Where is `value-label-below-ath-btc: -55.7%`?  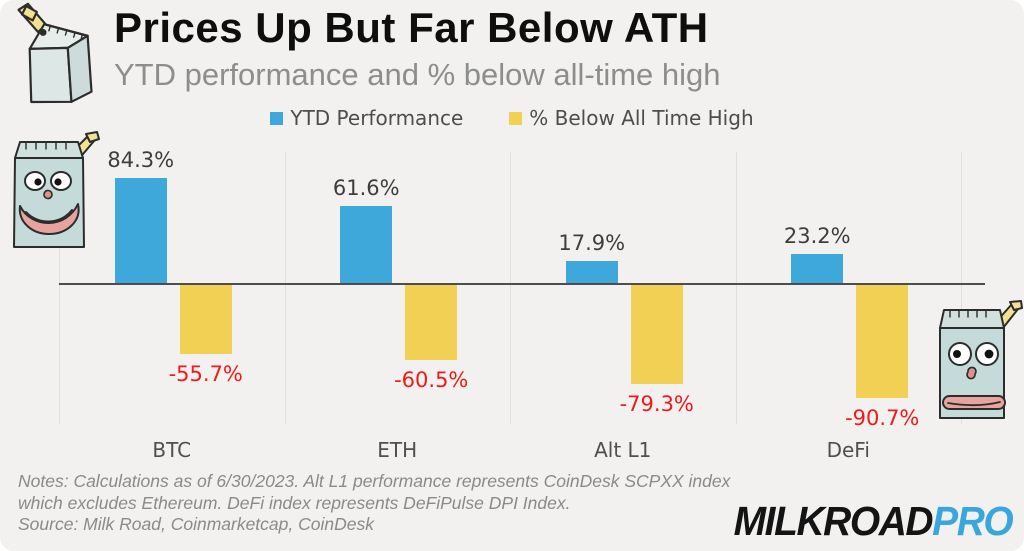
value-label-below-ath-btc: -55.7% is located at coordinates (205, 374).